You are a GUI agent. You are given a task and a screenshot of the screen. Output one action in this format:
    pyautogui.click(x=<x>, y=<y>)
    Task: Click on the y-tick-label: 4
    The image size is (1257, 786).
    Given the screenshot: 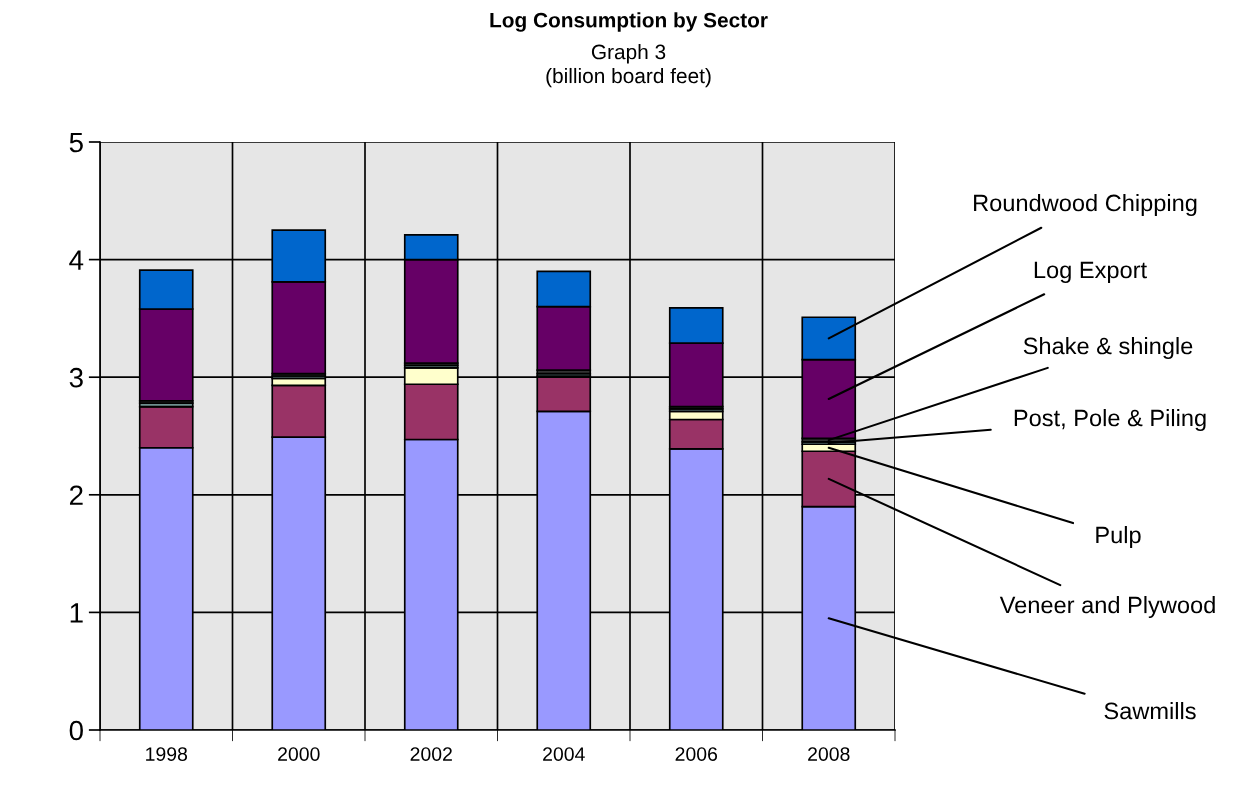 What is the action you would take?
    pyautogui.click(x=76, y=260)
    